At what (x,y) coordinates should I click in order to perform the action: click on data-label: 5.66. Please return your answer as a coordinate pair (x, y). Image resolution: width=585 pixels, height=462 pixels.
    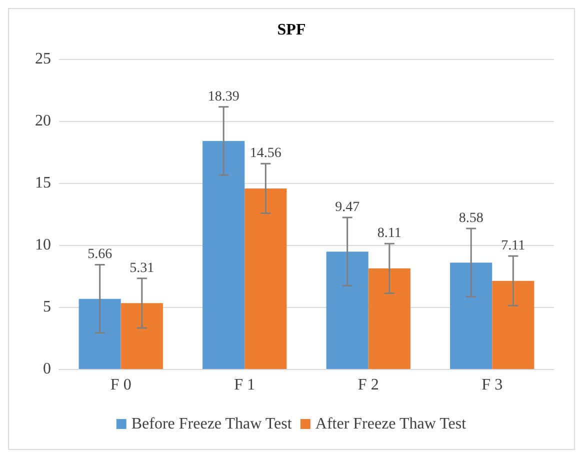
    Looking at the image, I should click on (100, 254).